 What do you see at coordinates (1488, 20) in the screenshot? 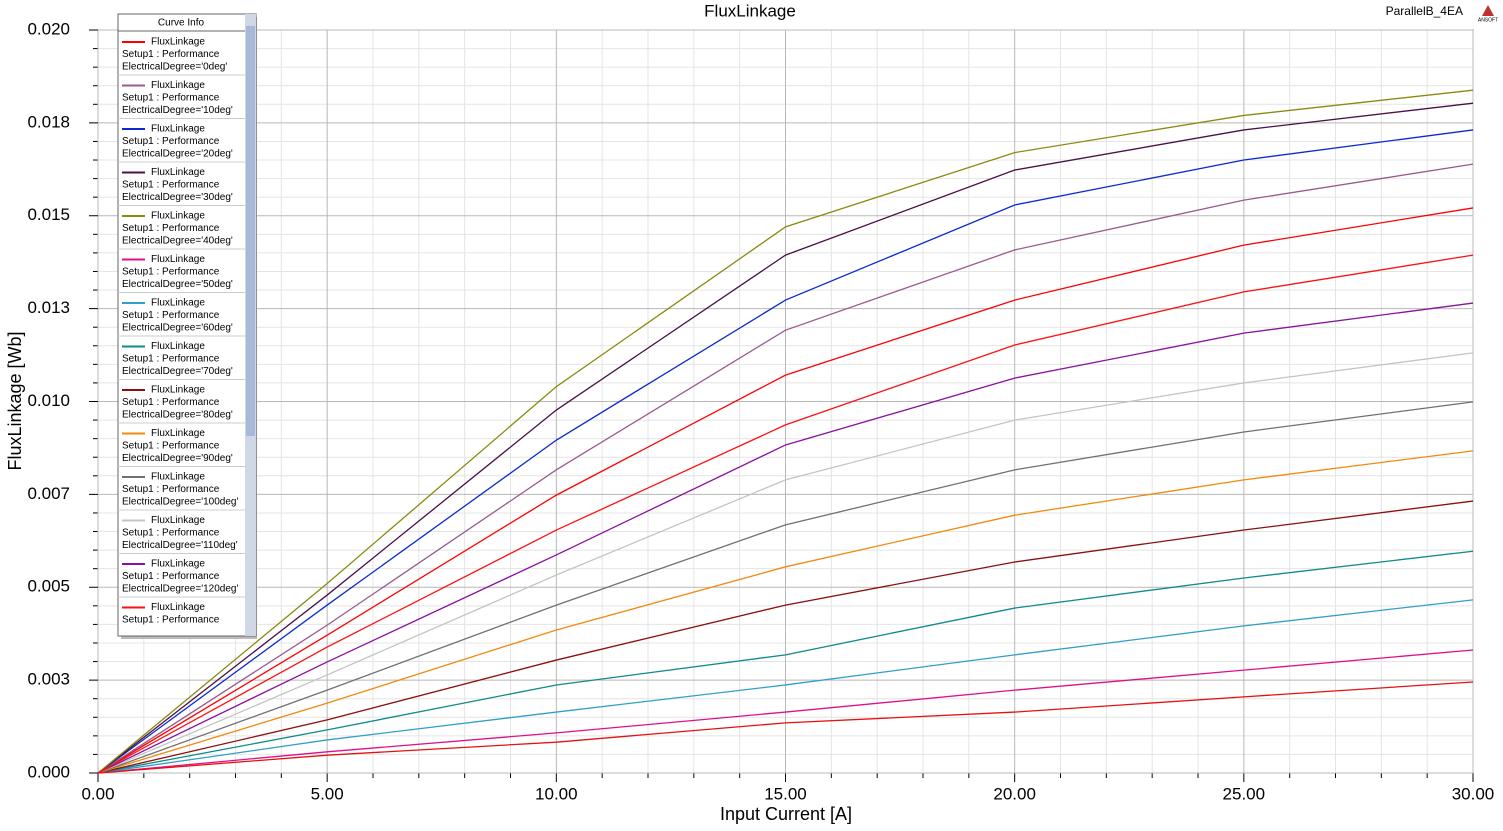
I see `logo: ANSOFT` at bounding box center [1488, 20].